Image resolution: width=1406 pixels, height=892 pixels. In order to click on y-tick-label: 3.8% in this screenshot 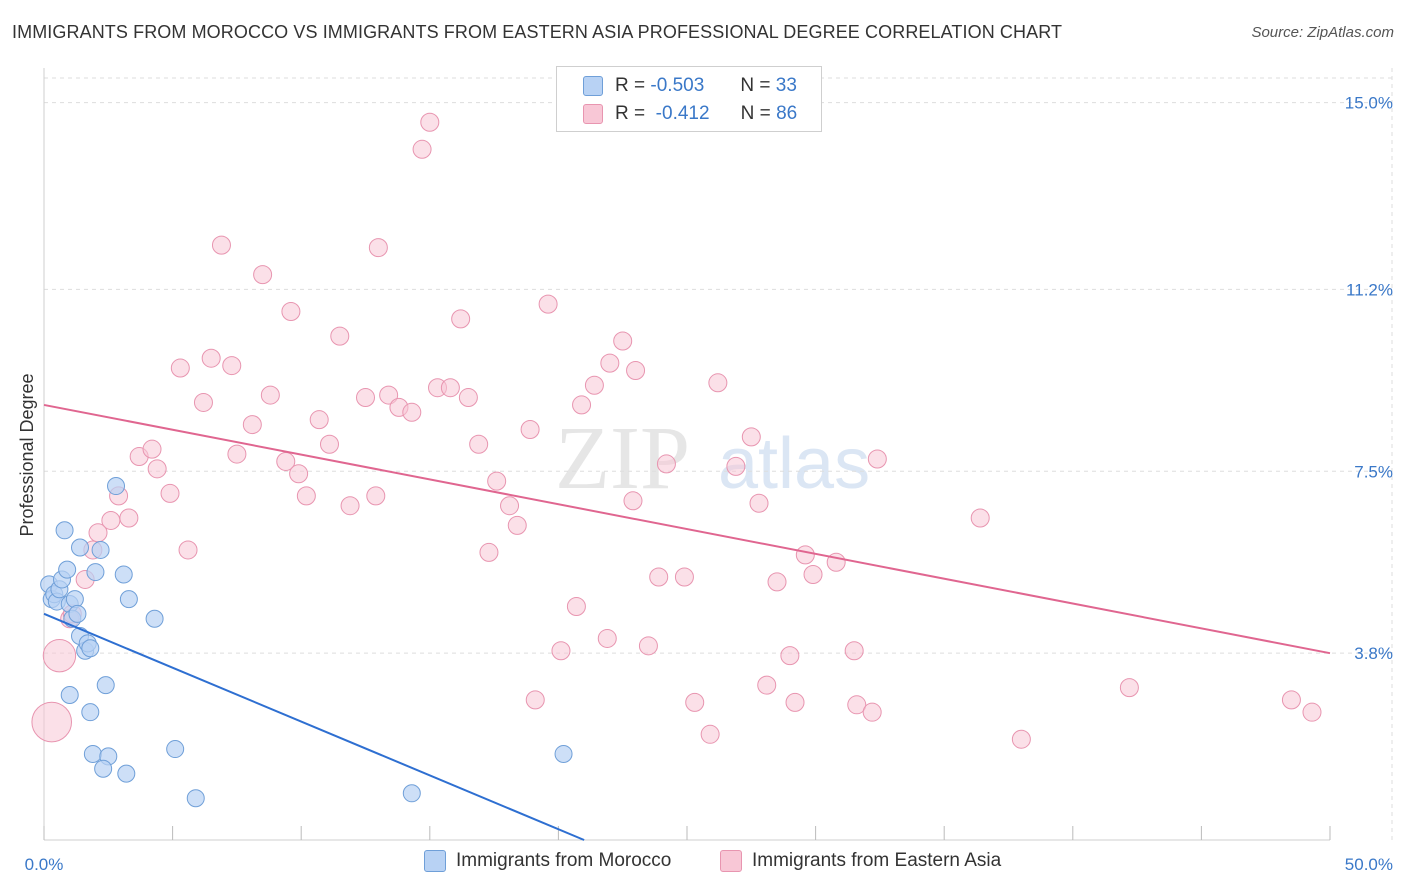, I will do `click(1373, 653)`.